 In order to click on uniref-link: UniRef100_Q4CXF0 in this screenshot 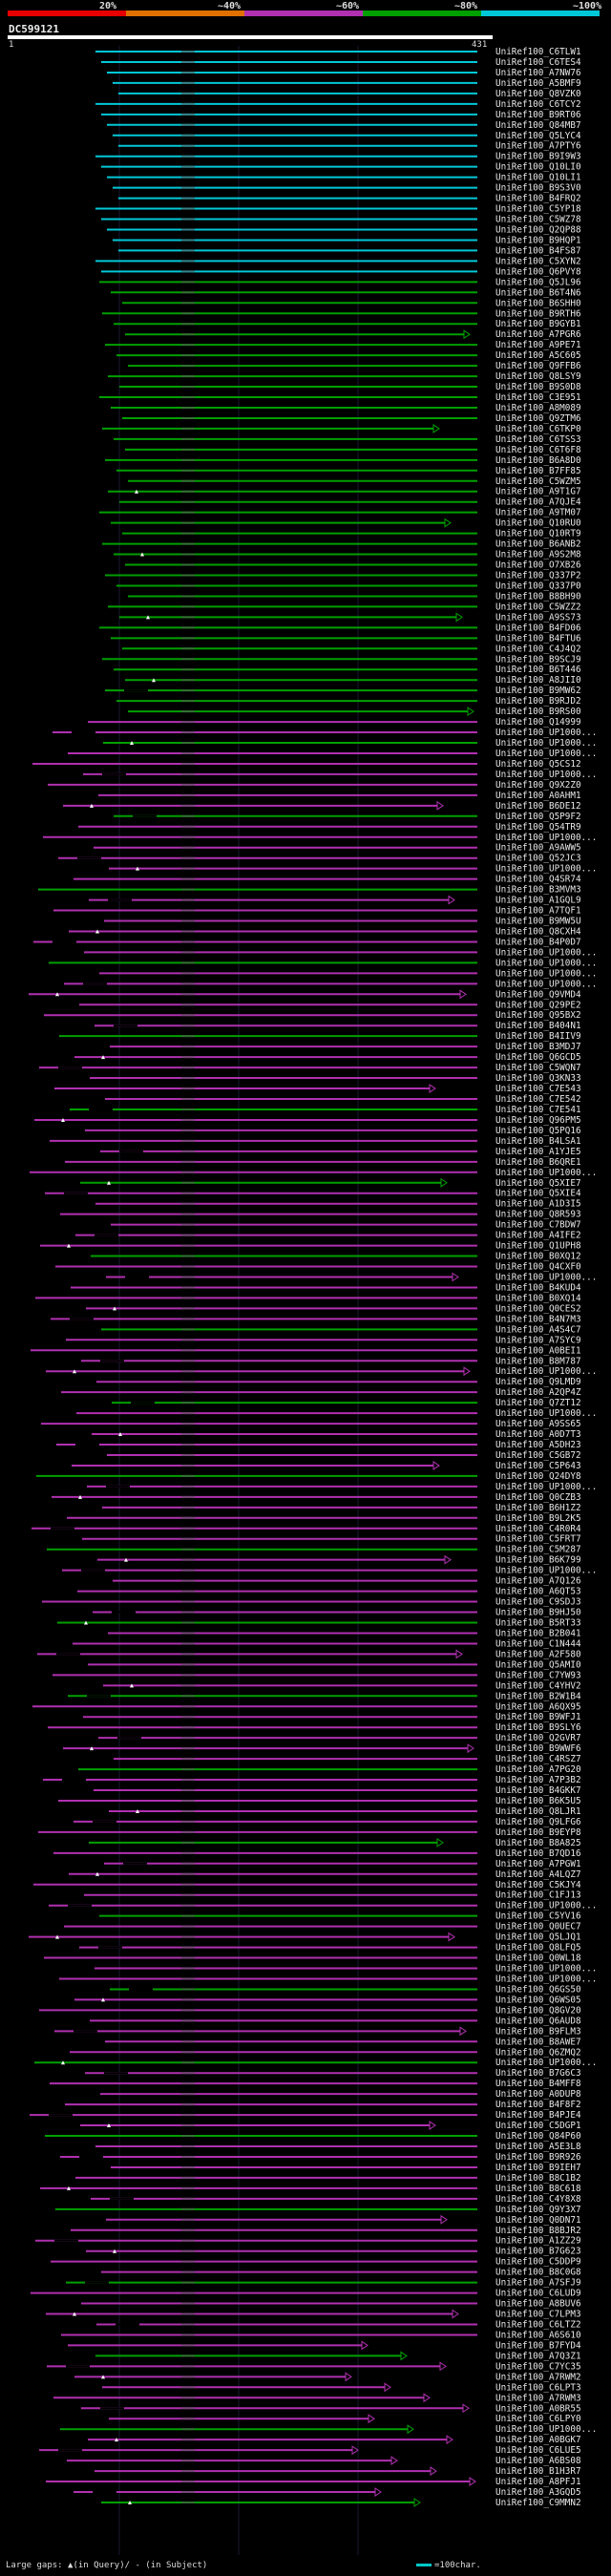, I will do `click(538, 1267)`.